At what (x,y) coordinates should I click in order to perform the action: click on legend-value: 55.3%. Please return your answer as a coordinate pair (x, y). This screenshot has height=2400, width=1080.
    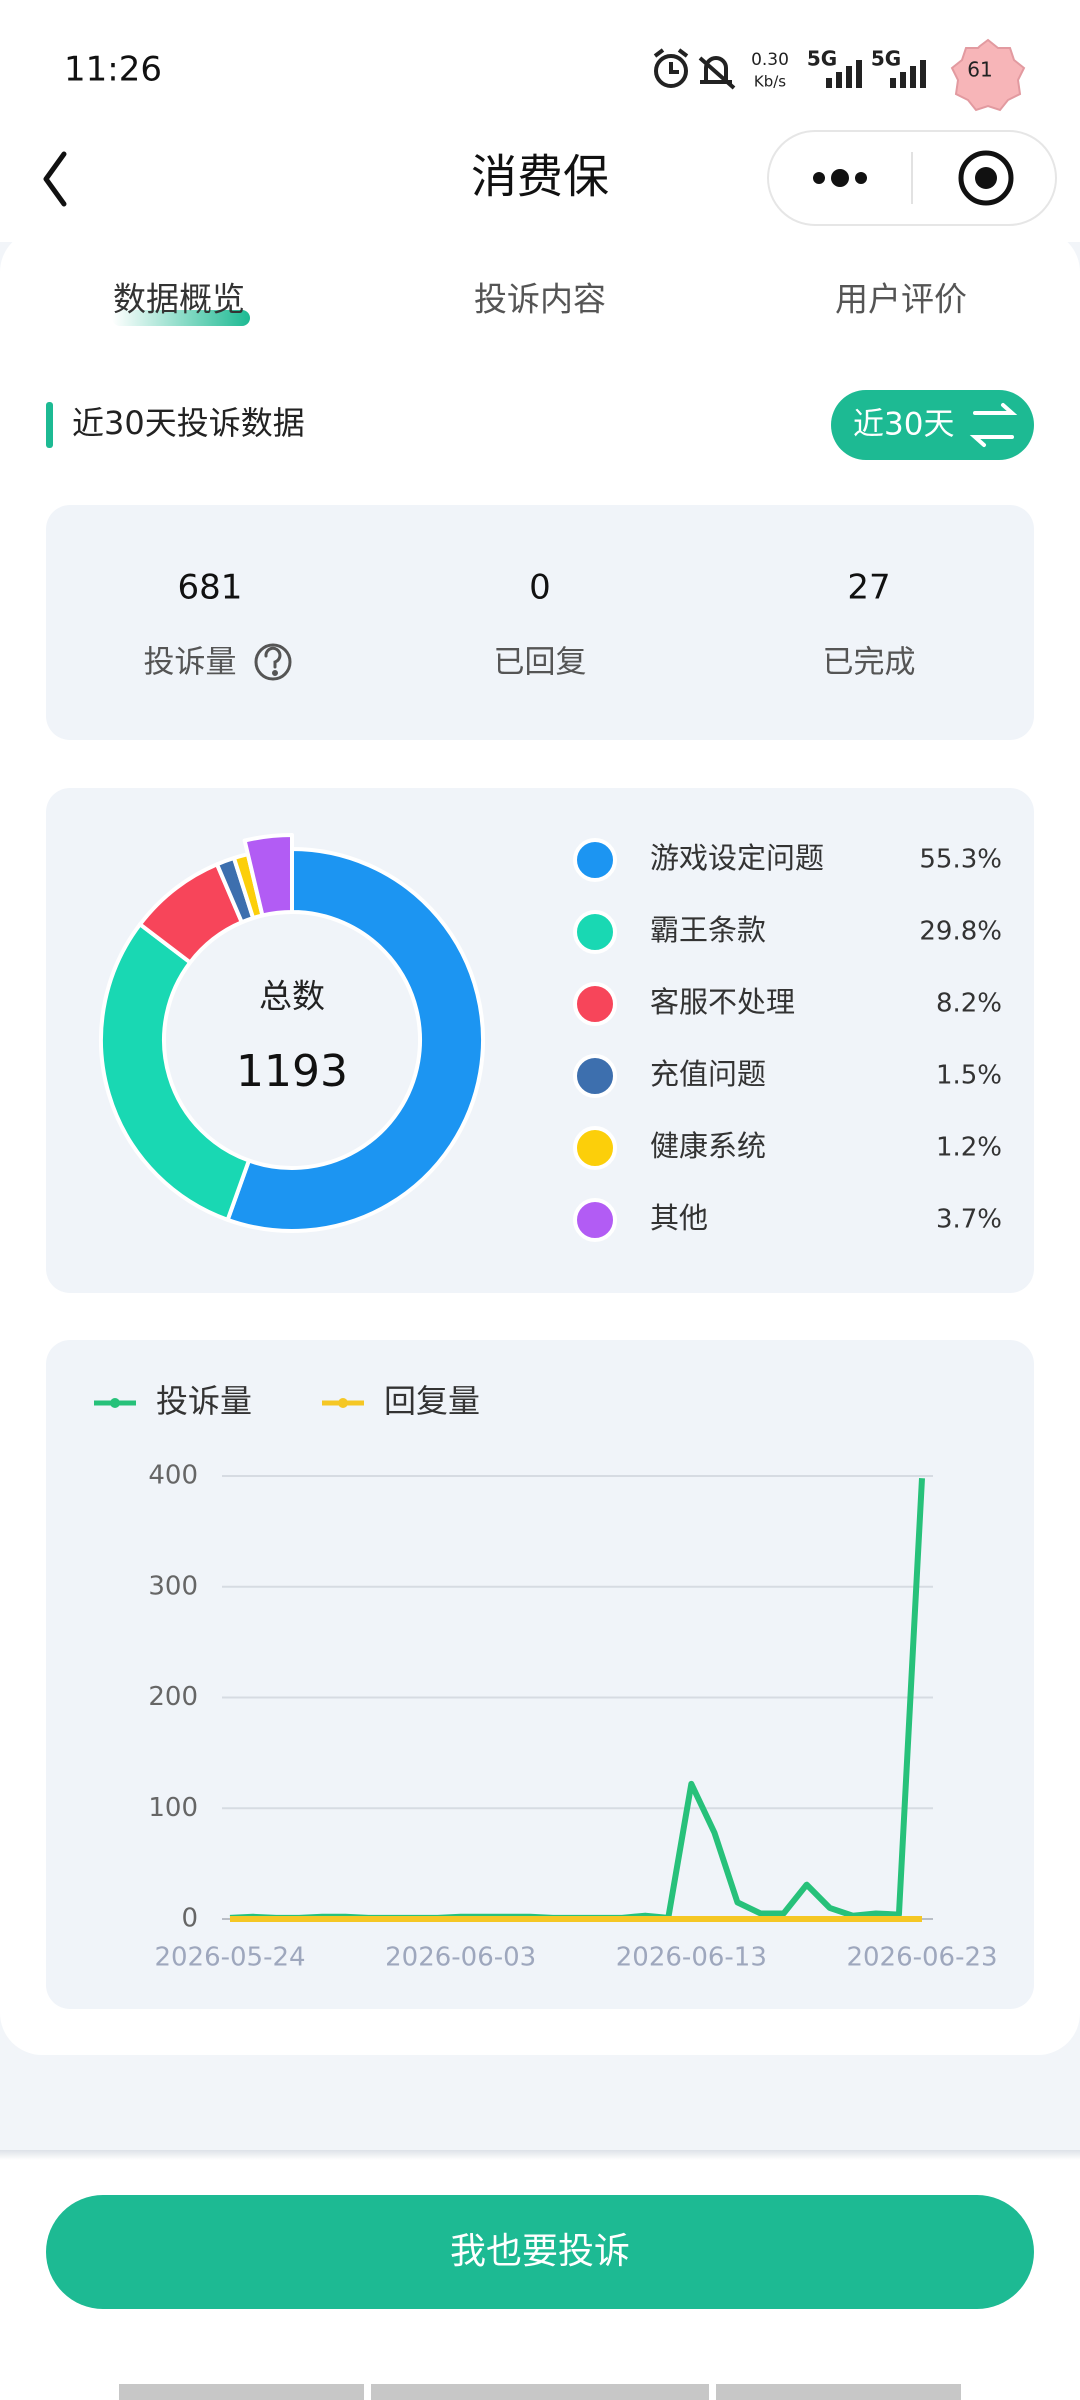
    Looking at the image, I should click on (960, 860).